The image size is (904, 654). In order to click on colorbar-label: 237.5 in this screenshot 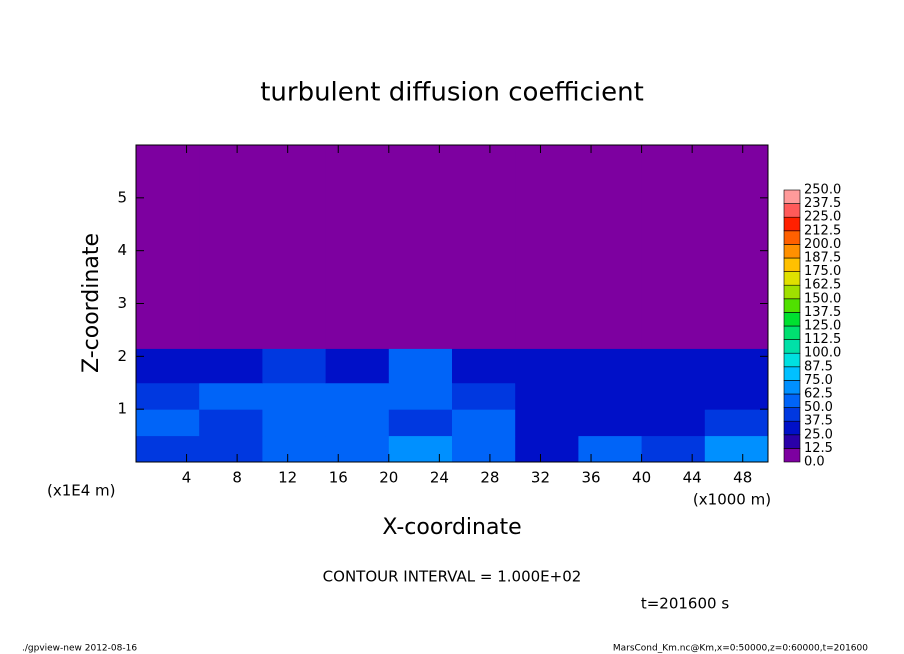, I will do `click(822, 203)`.